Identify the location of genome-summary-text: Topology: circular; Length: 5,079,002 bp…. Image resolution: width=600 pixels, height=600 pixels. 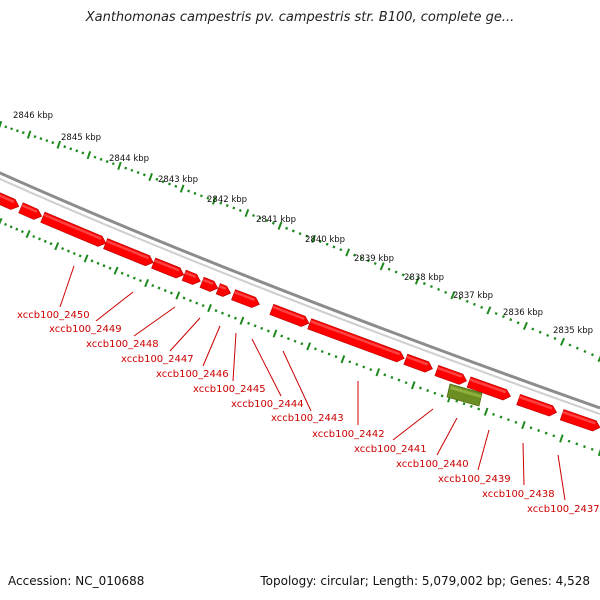
(425, 581).